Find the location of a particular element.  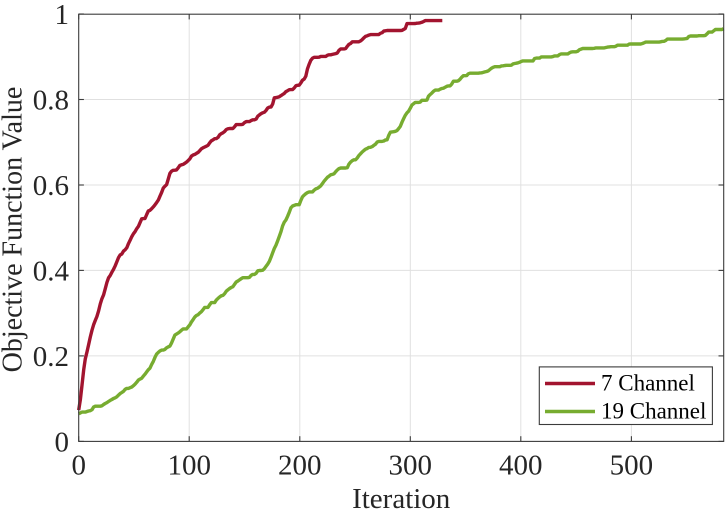

svg-text: 19 Channel is located at coordinates (653, 411).